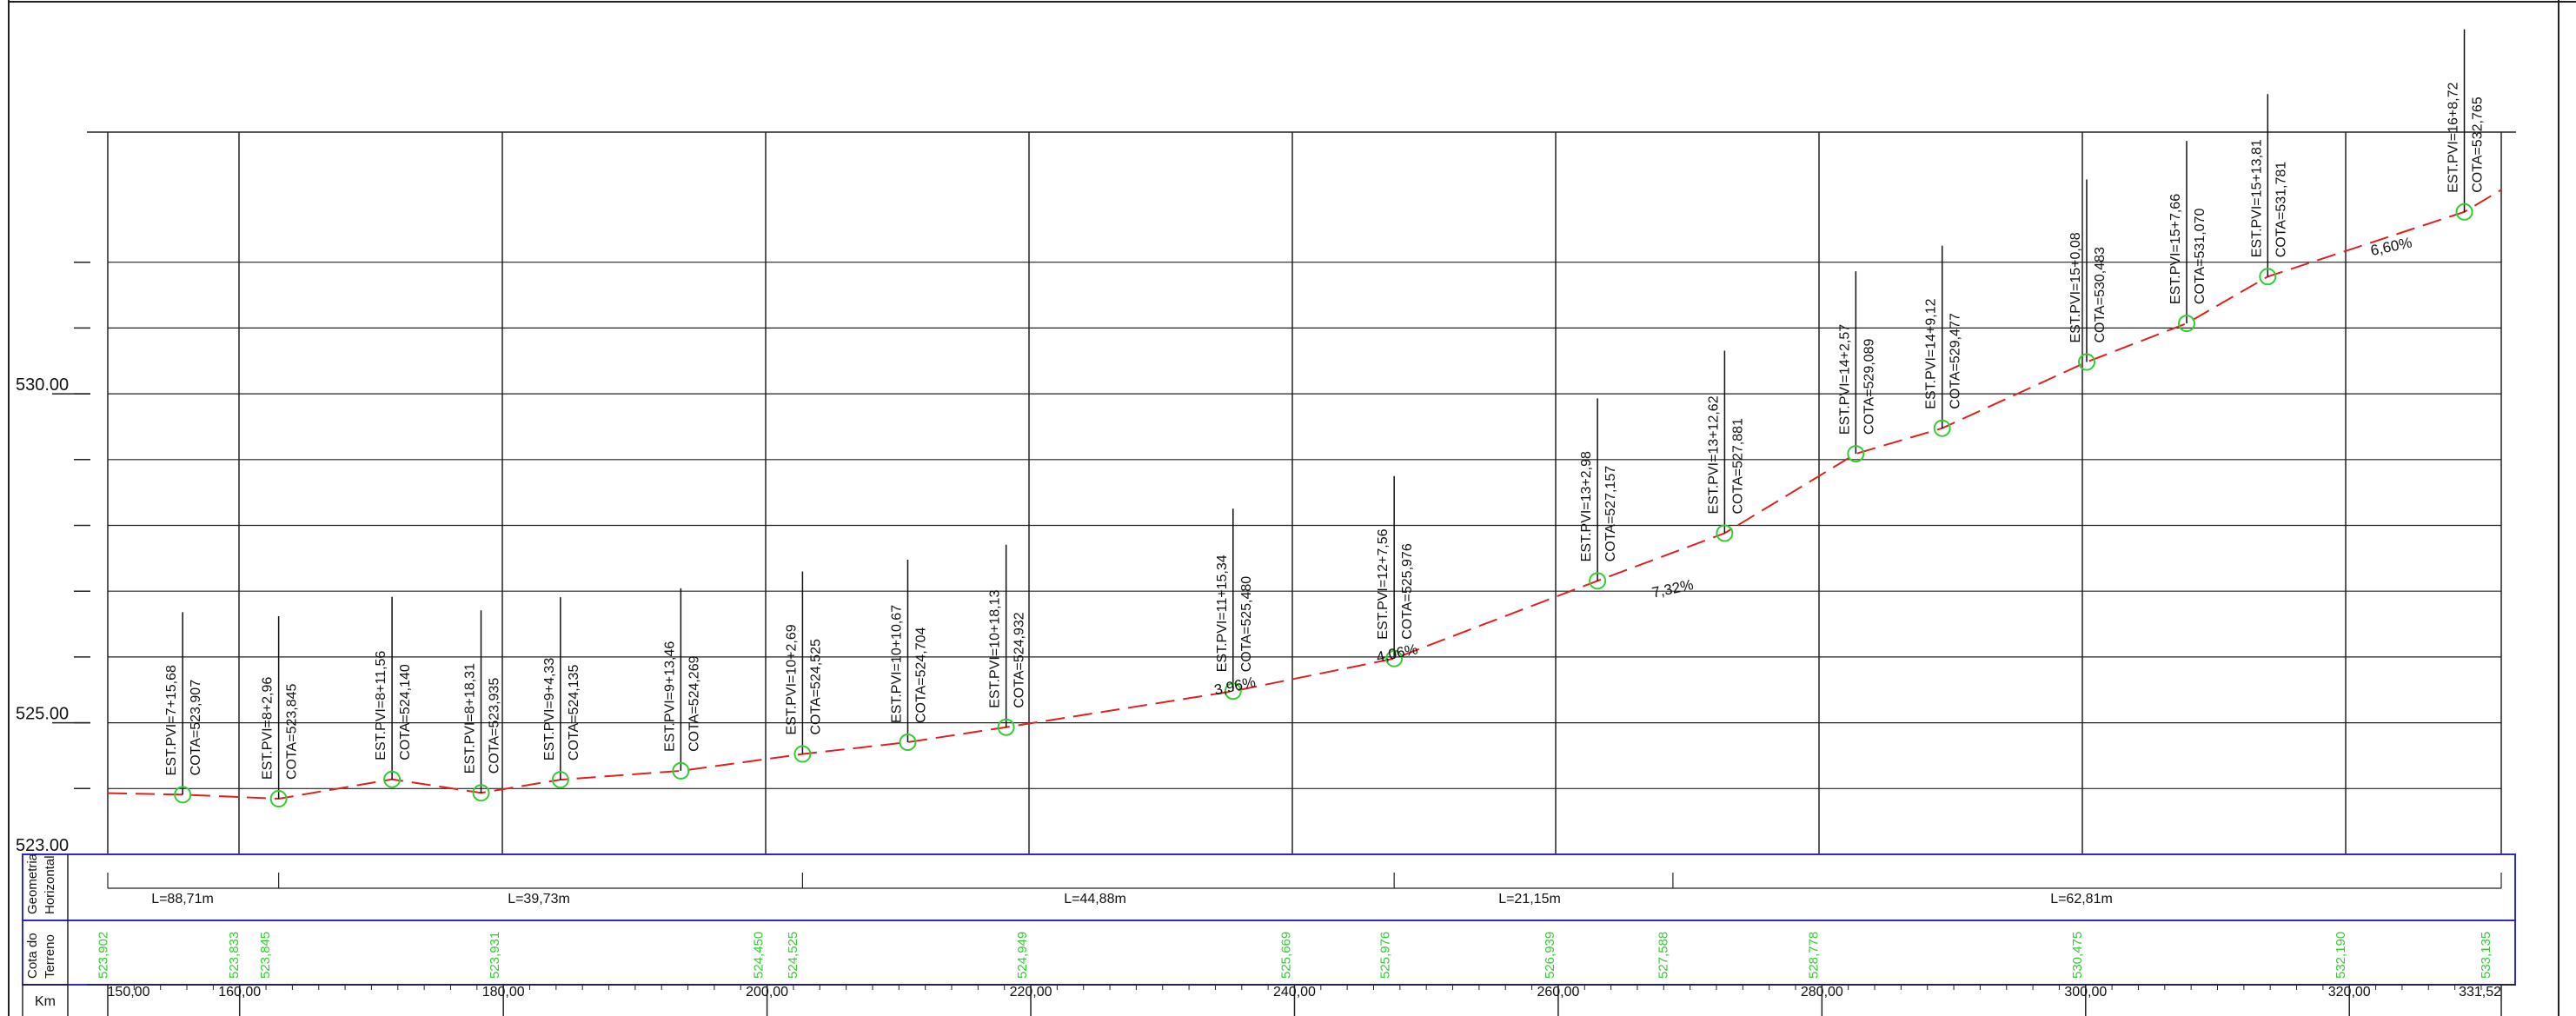 The height and width of the screenshot is (1016, 2576). I want to click on pvi-elevation-label: COTA=523,907, so click(196, 728).